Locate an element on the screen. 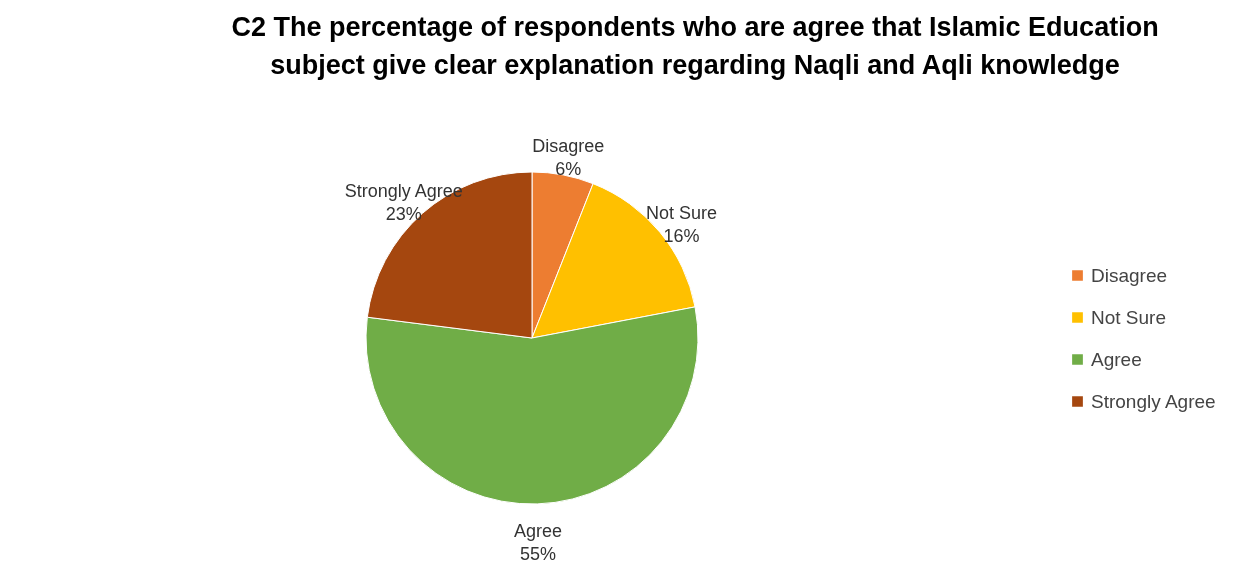 The image size is (1244, 572). data-label: 55% is located at coordinates (538, 553).